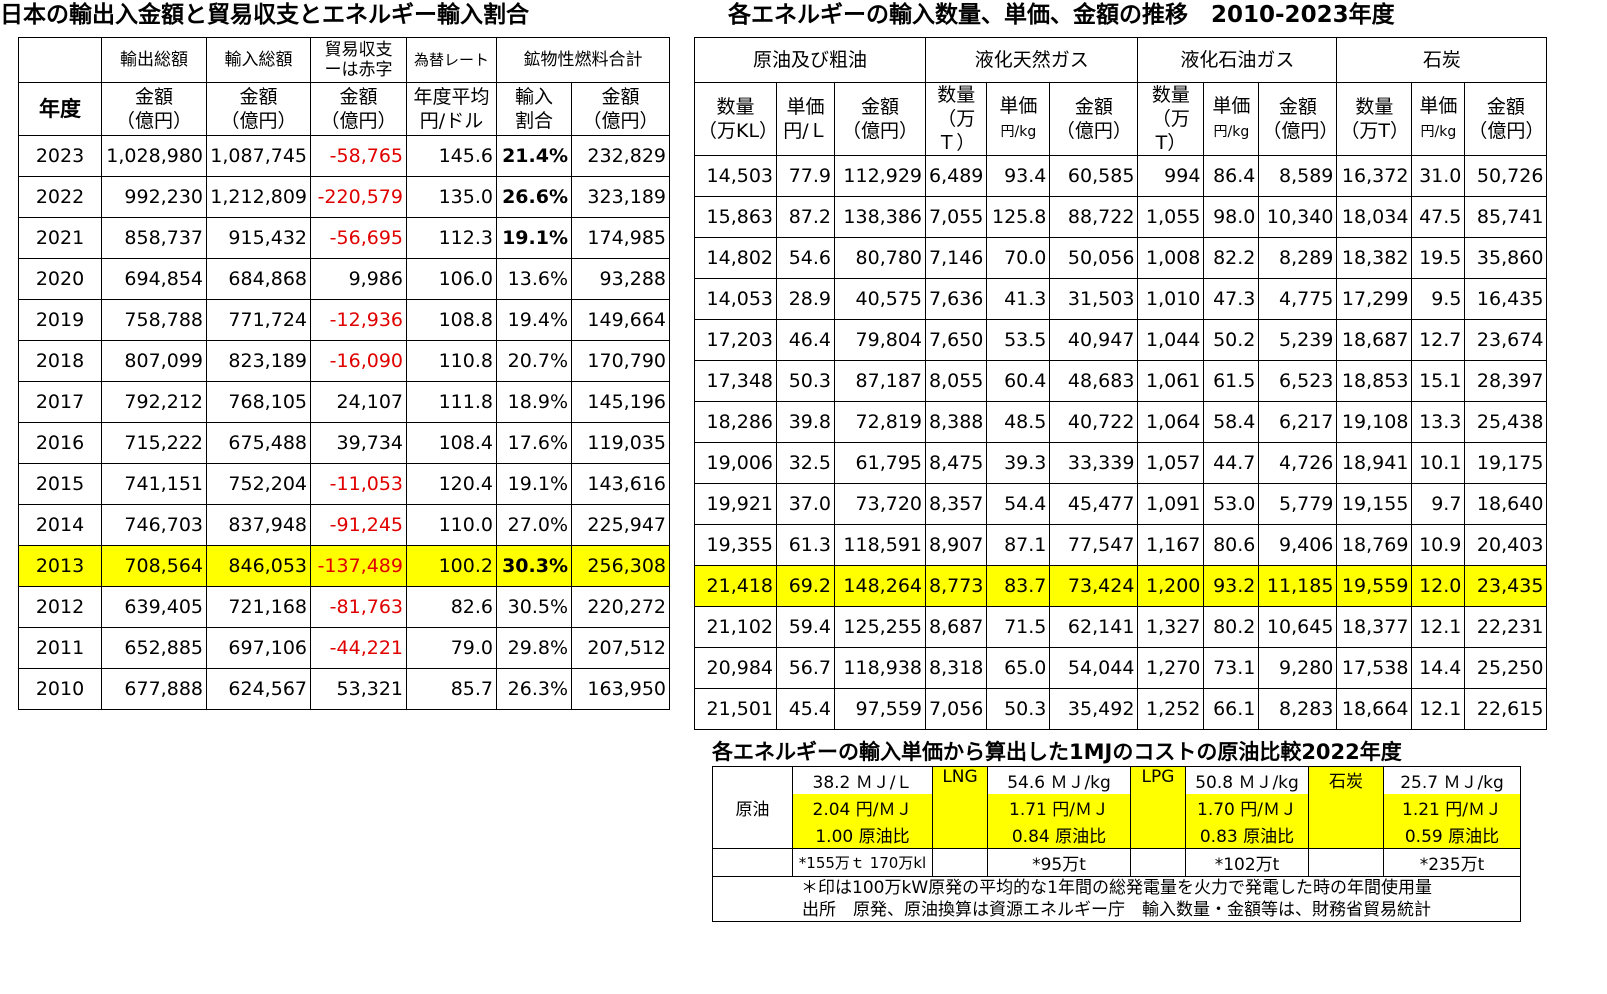 This screenshot has height=994, width=1607. I want to click on data-cell: 8,357, so click(956, 504).